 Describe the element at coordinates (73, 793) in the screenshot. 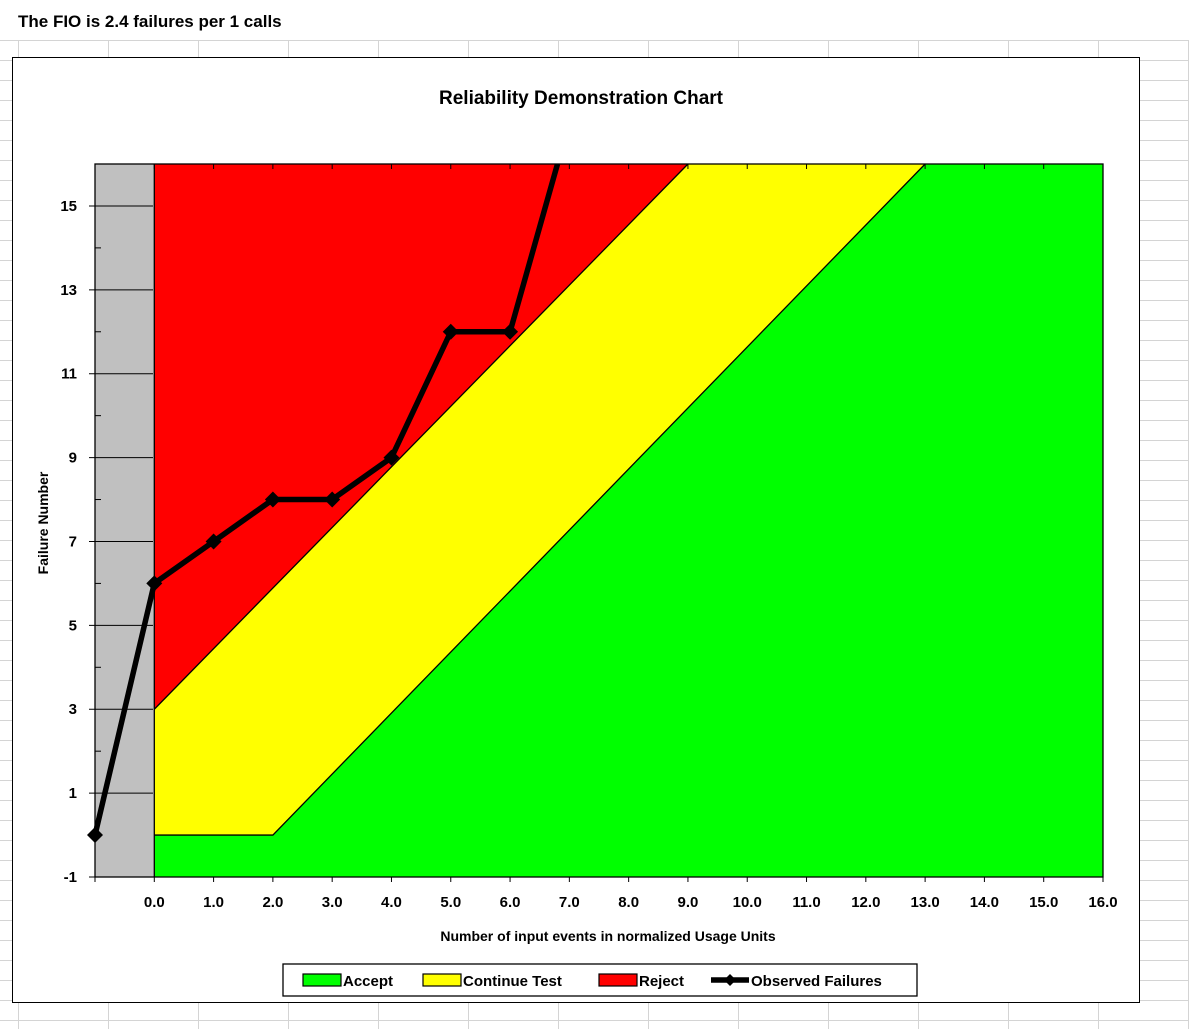

I see `y-tick-label: 1` at that location.